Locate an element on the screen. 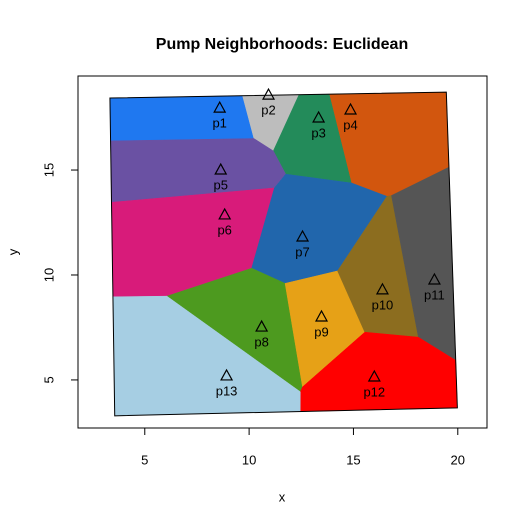 This screenshot has height=528, width=528. pump-label: p3 is located at coordinates (318, 132).